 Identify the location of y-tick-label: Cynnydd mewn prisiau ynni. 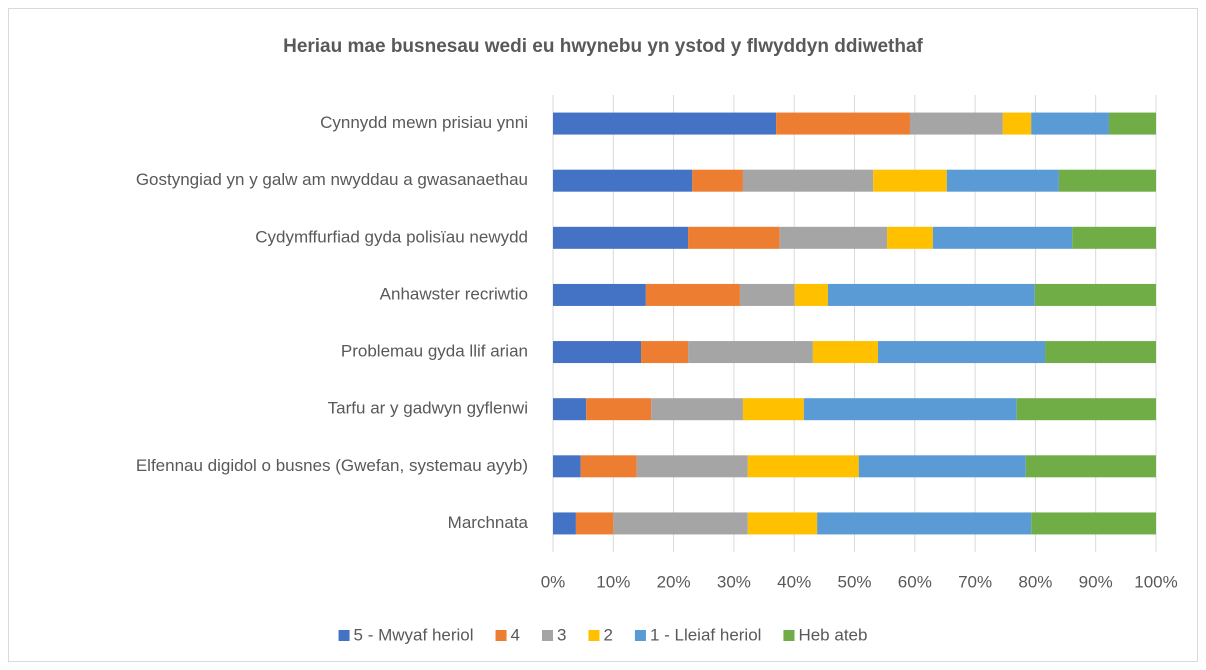
(424, 122).